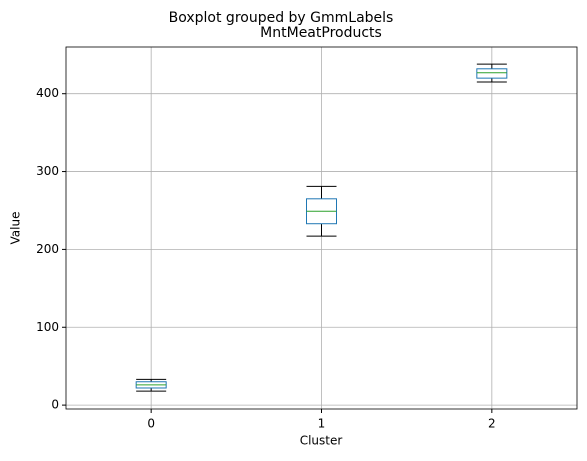 This screenshot has height=461, width=587. Describe the element at coordinates (492, 424) in the screenshot. I see `x-tick-label: 2` at that location.